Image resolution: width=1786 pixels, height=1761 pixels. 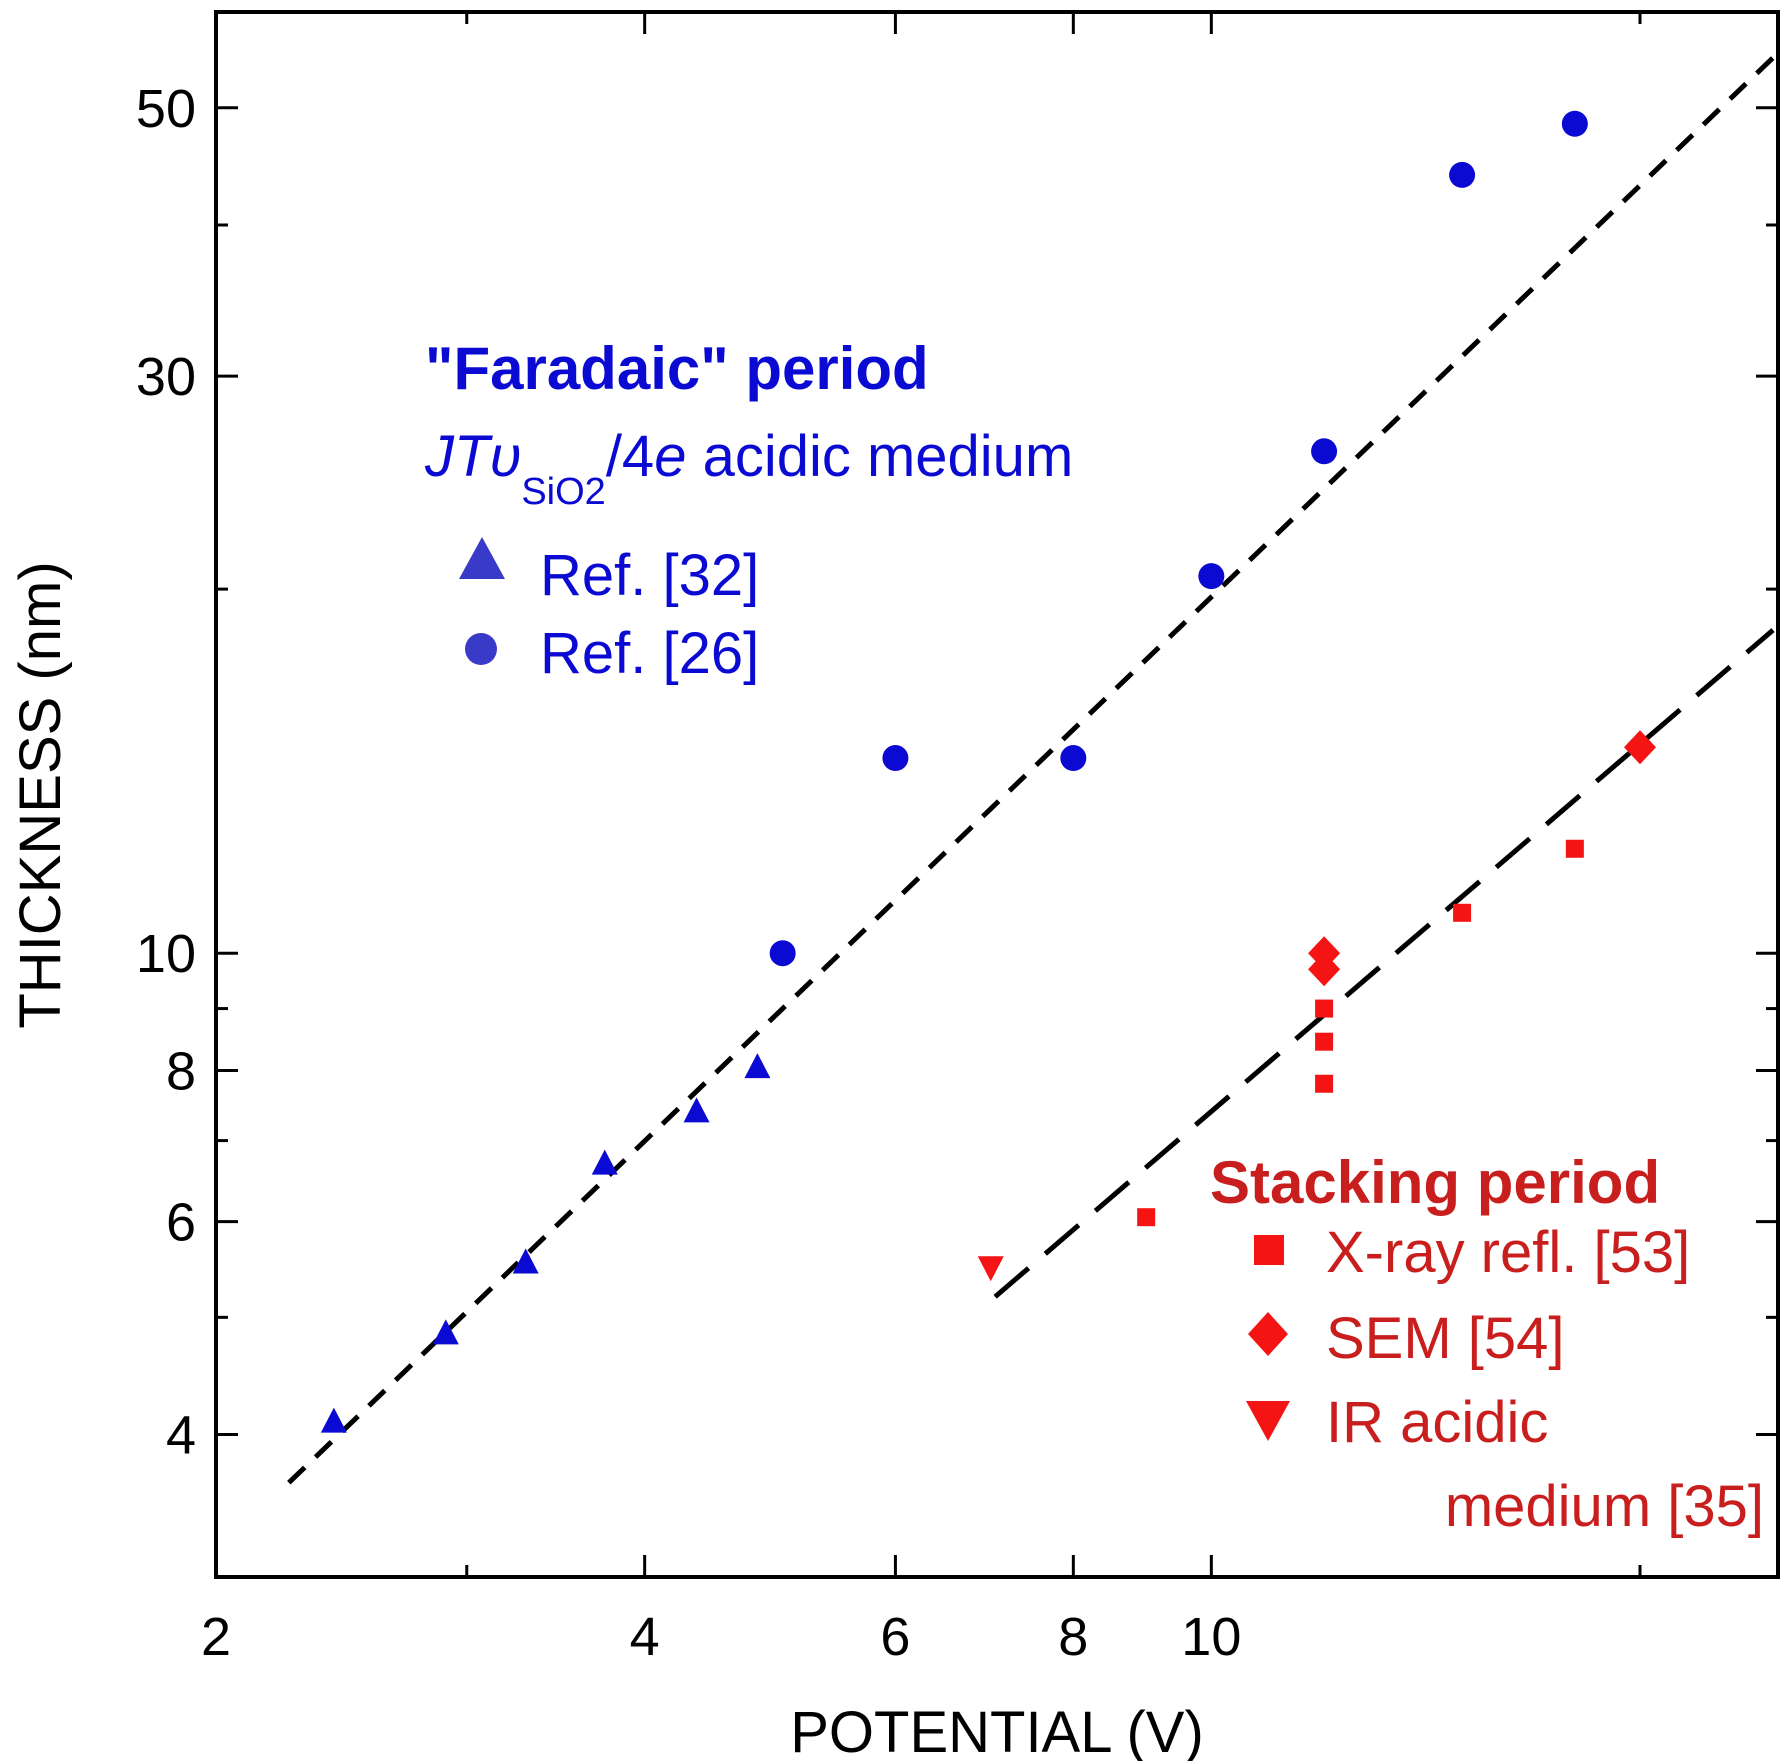 I want to click on x-tick-label: 10, so click(x=1211, y=1637).